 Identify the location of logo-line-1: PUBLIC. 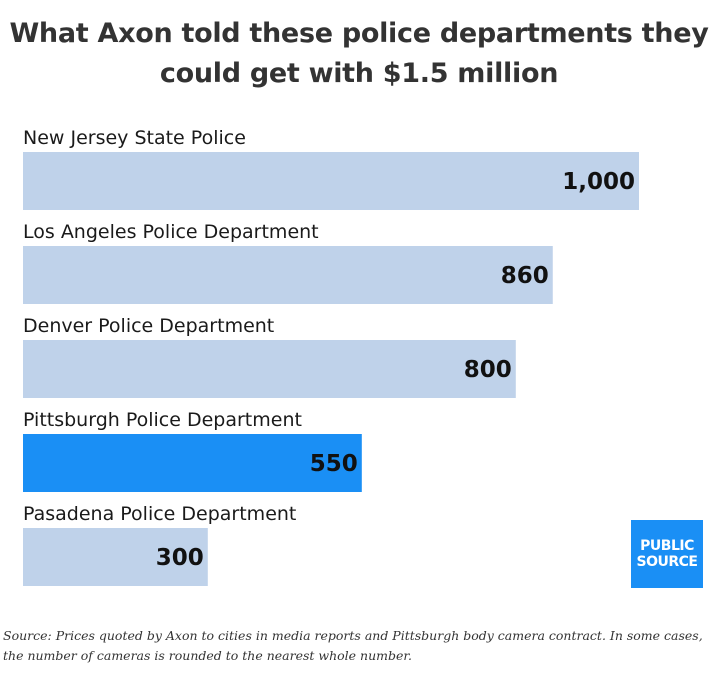
(667, 546).